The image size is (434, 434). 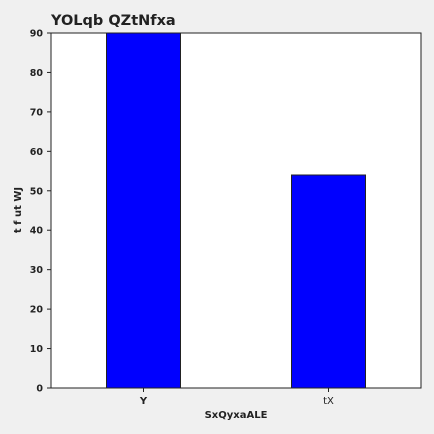 What do you see at coordinates (236, 415) in the screenshot?
I see `x-axis-label: SxQyxaALE` at bounding box center [236, 415].